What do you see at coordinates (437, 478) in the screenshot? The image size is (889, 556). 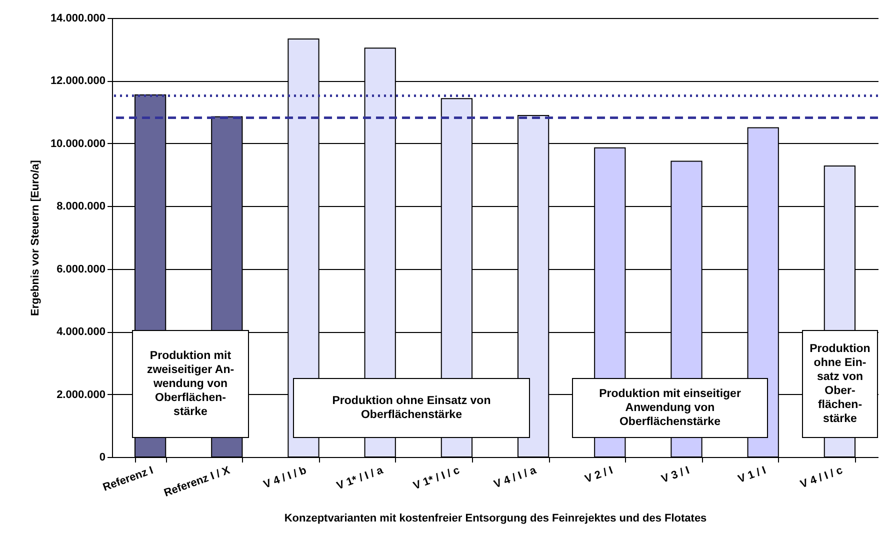 I see `x-tick-label: V 1* / I / c` at bounding box center [437, 478].